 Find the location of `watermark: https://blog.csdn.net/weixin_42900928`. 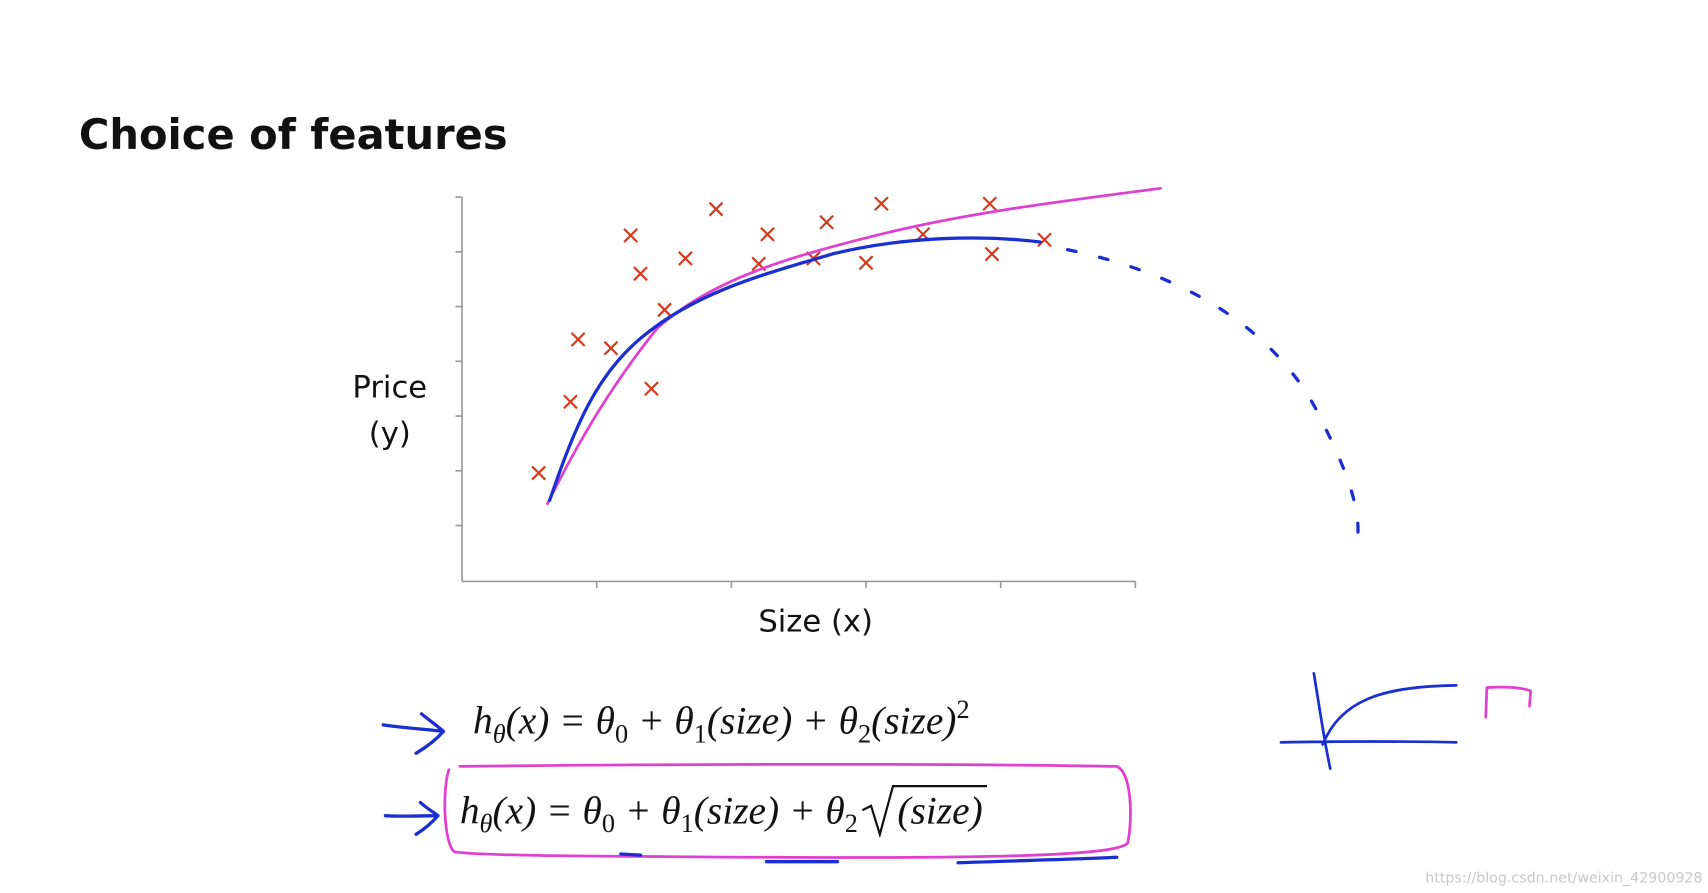

watermark: https://blog.csdn.net/weixin_42900928 is located at coordinates (1563, 878).